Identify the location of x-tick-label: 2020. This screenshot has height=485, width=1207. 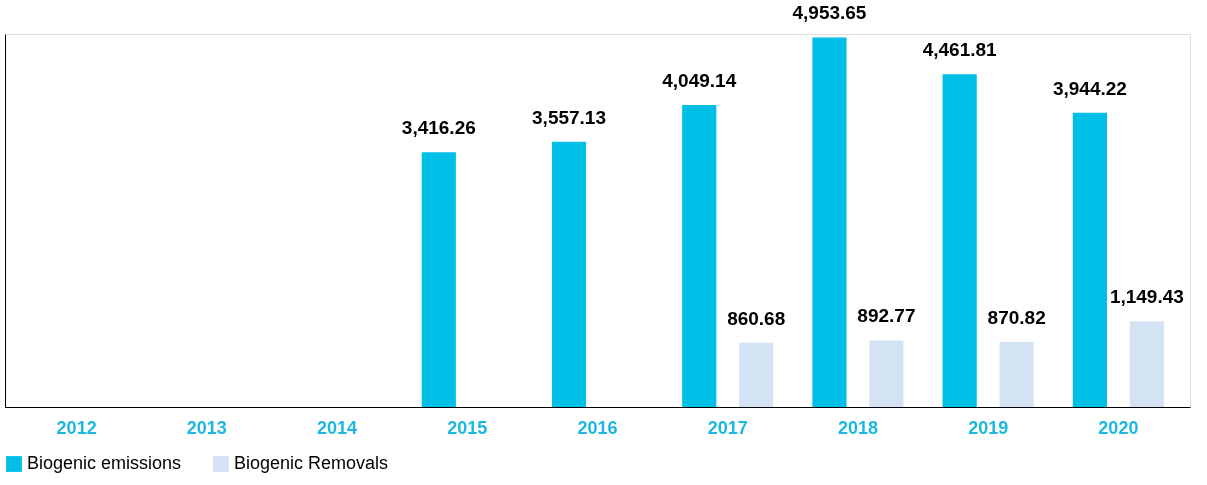
(1118, 427).